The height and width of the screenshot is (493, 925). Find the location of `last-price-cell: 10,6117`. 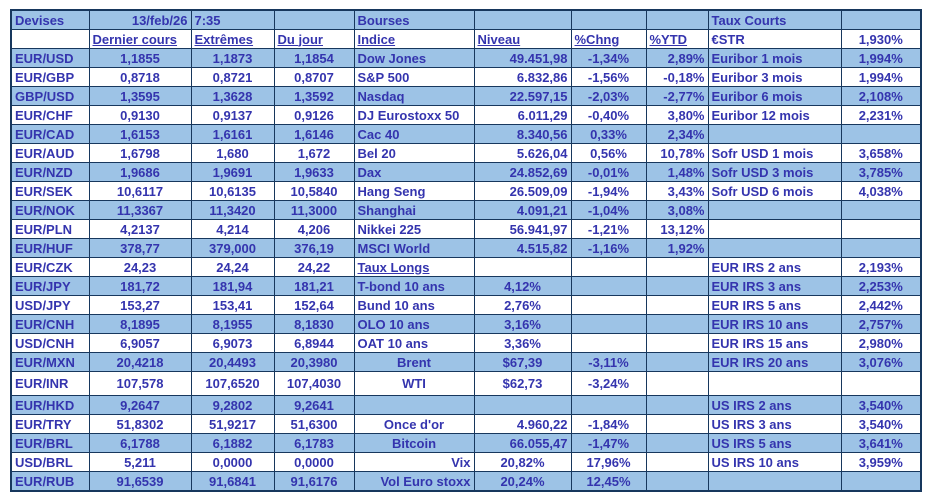

last-price-cell: 10,6117 is located at coordinates (140, 191).